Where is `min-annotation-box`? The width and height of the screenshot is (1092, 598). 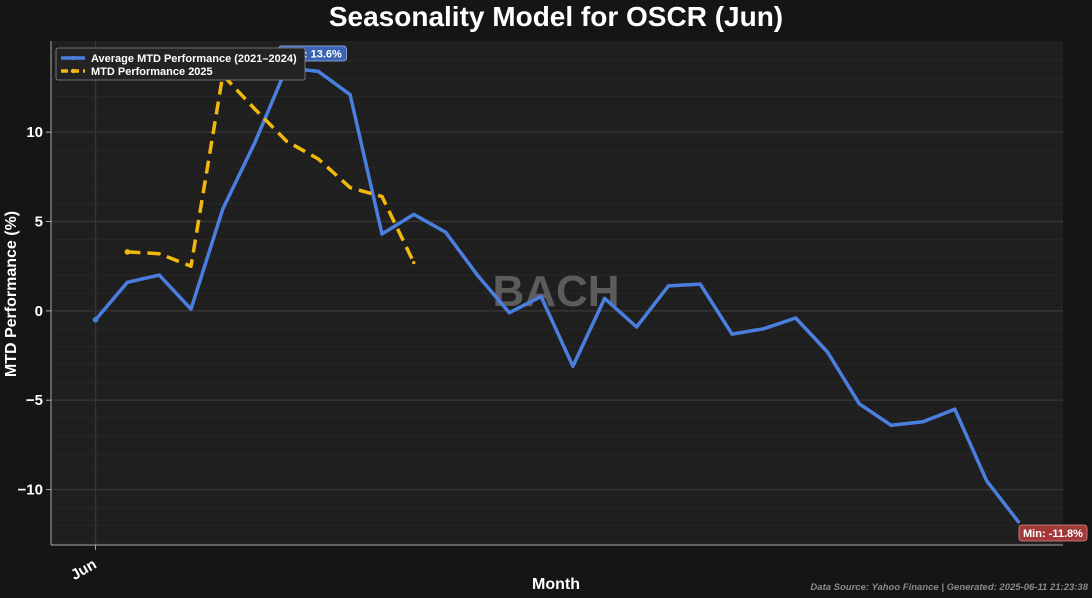
min-annotation-box is located at coordinates (1053, 533).